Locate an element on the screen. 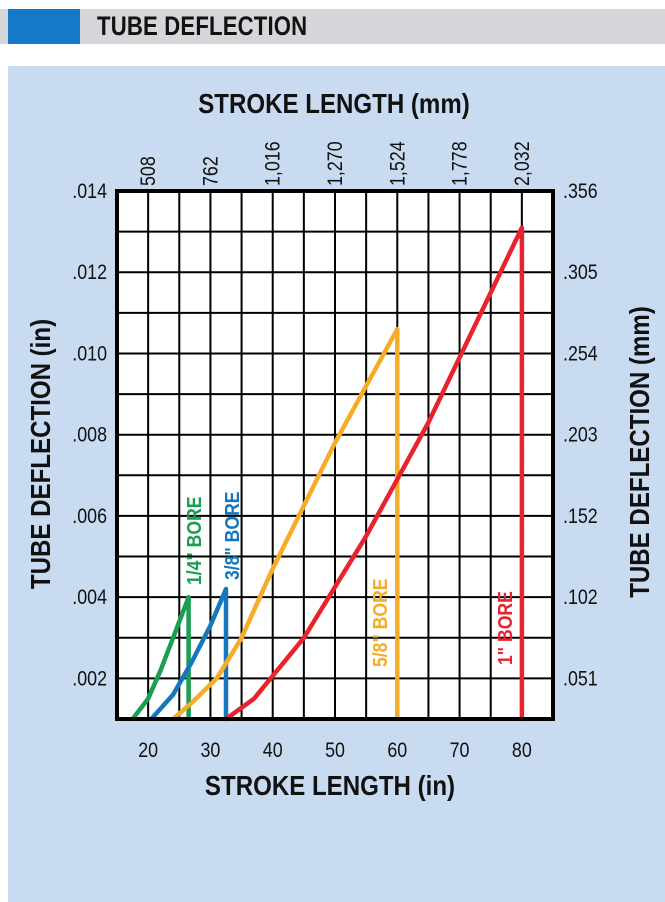 Image resolution: width=665 pixels, height=902 pixels. series-label: 5/8" BORE is located at coordinates (380, 622).